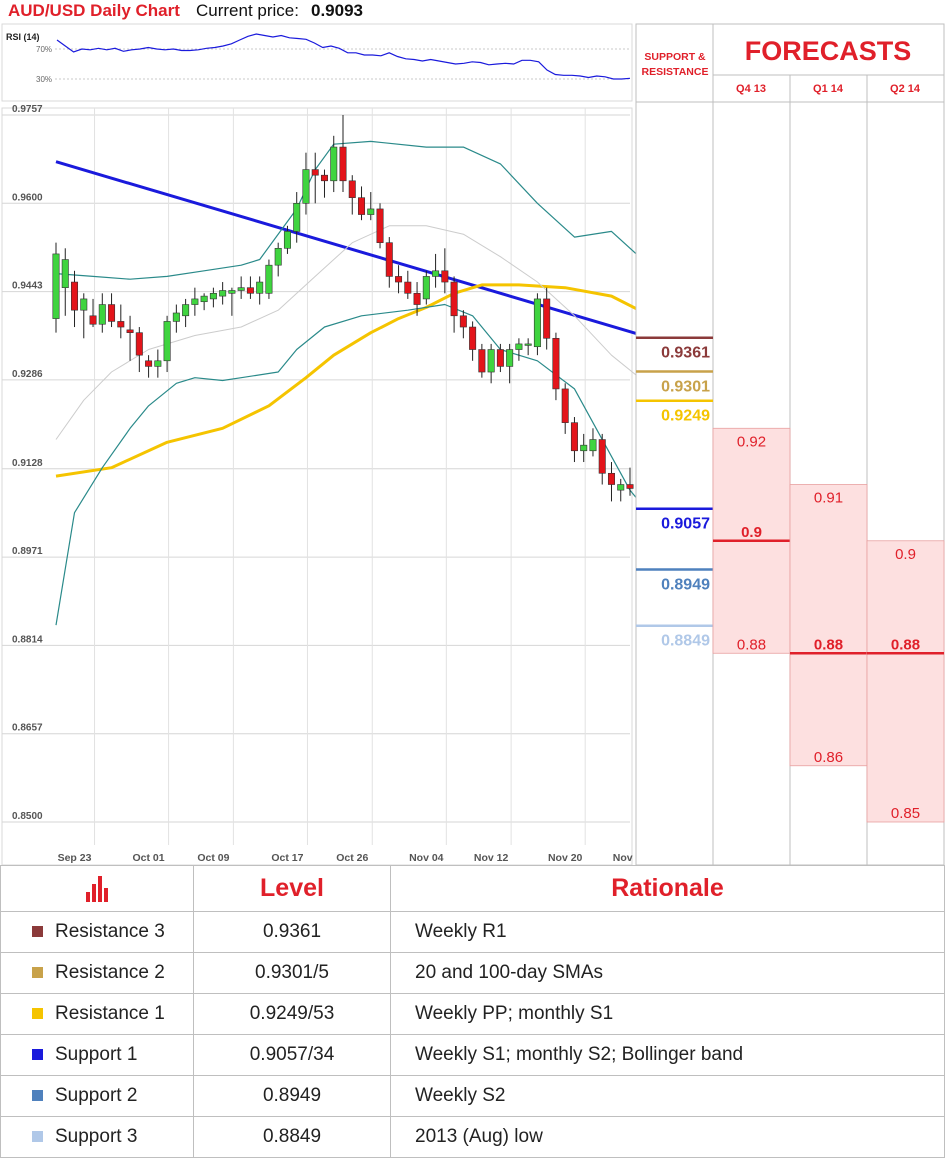  I want to click on x-tick-label: Oct 26, so click(352, 858).